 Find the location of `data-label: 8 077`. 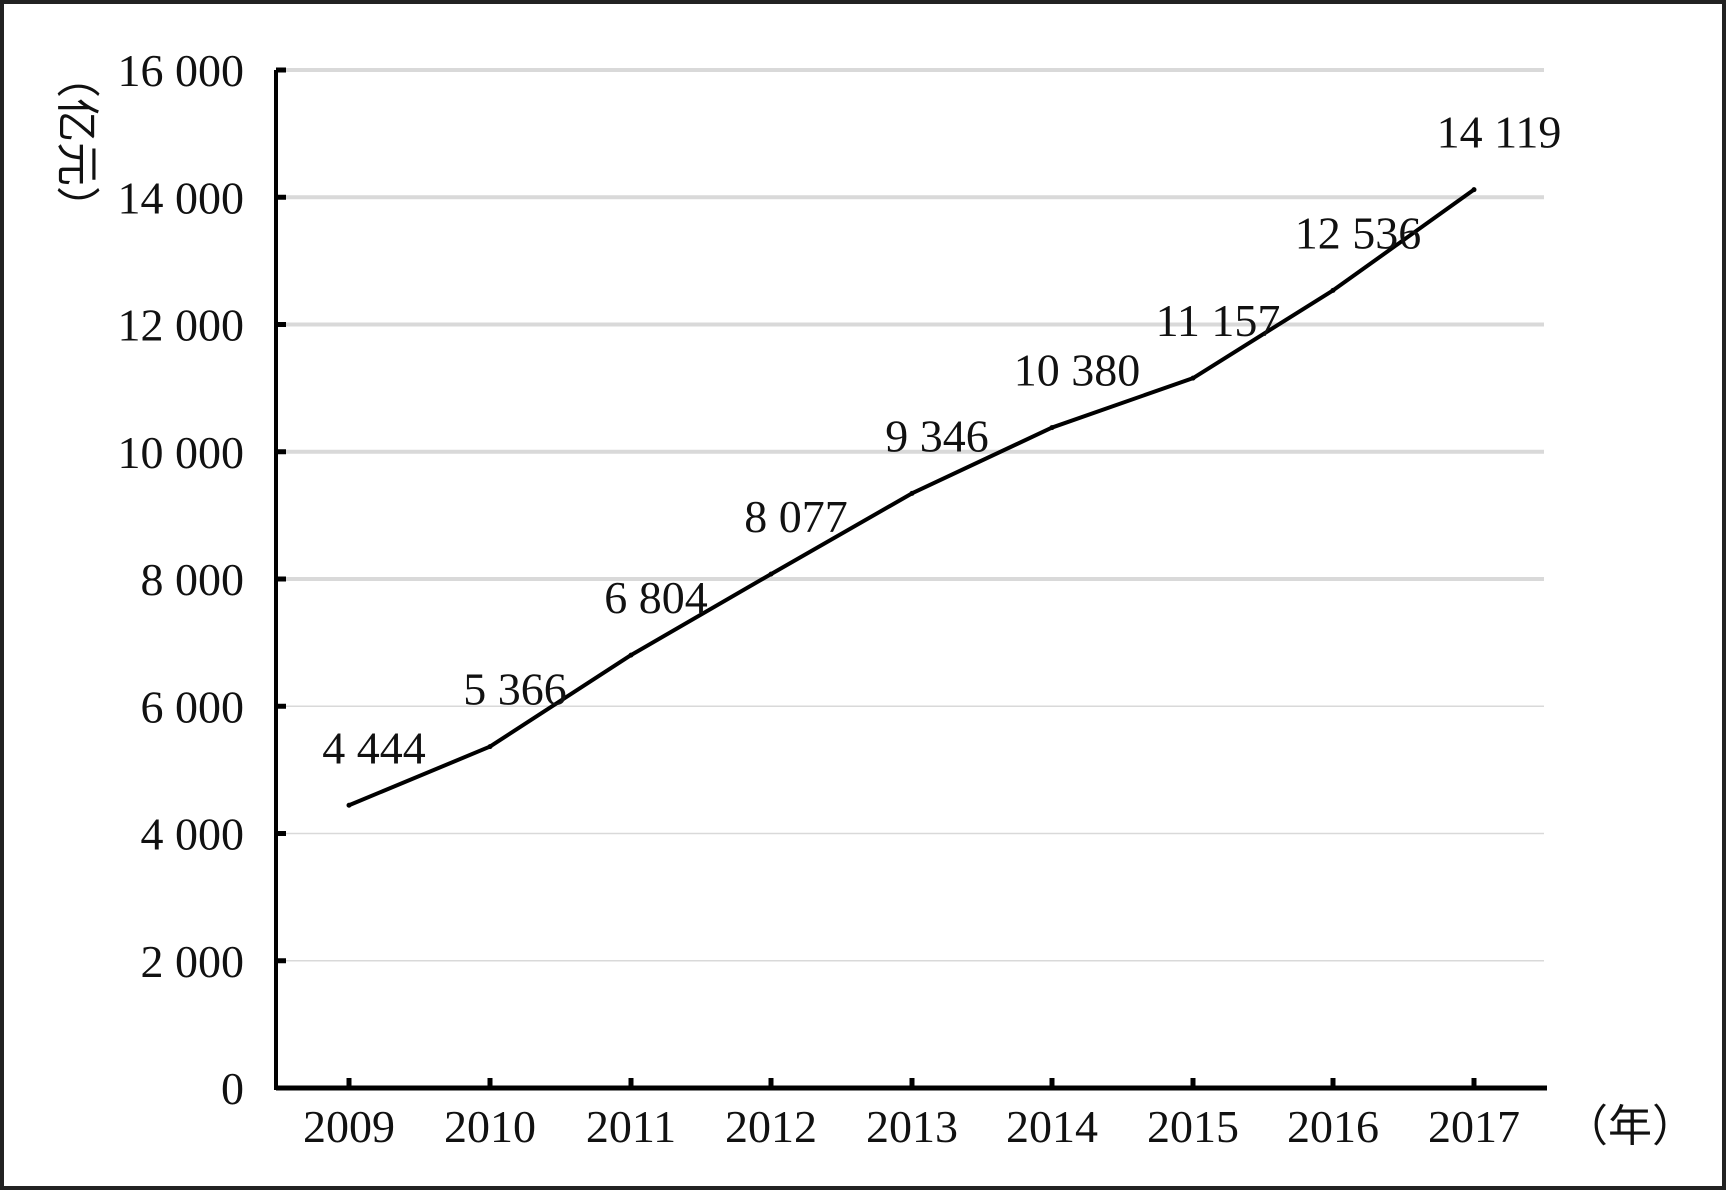

data-label: 8 077 is located at coordinates (796, 516).